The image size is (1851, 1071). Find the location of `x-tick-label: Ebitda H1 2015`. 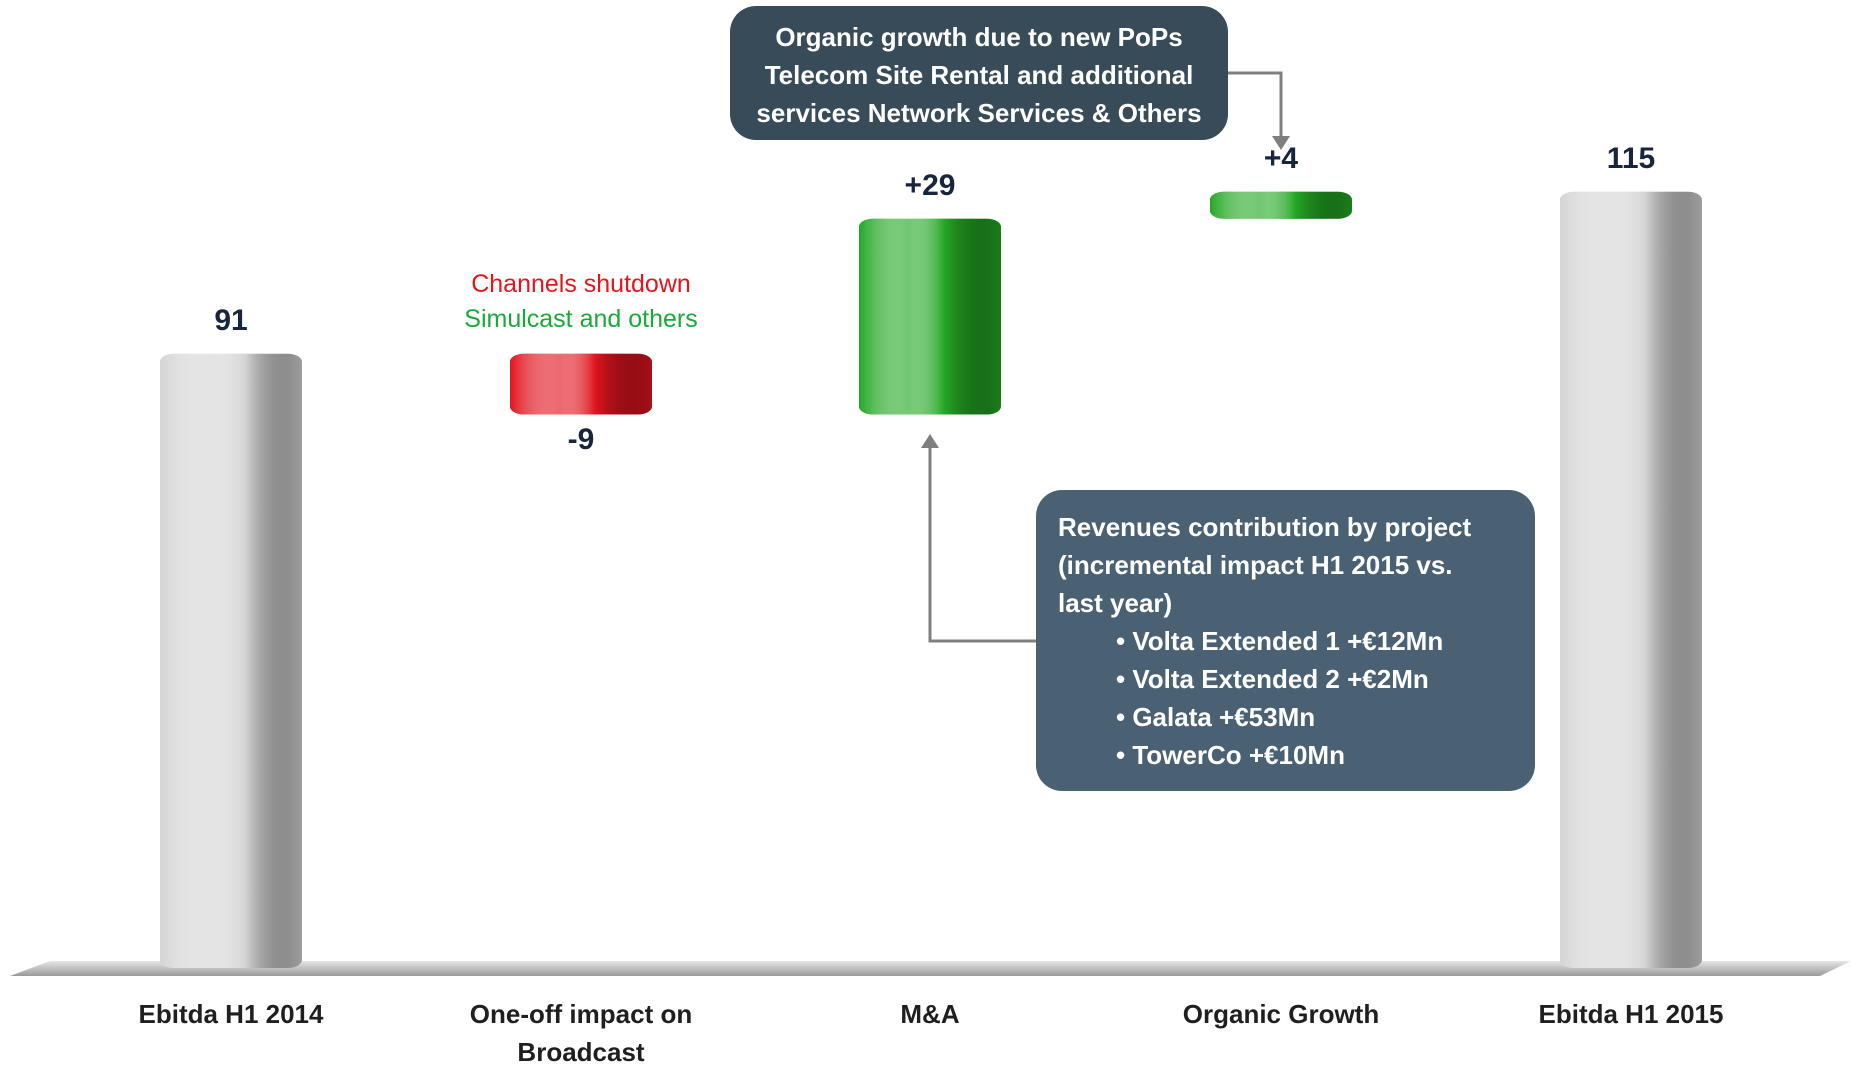

x-tick-label: Ebitda H1 2015 is located at coordinates (1631, 1014).